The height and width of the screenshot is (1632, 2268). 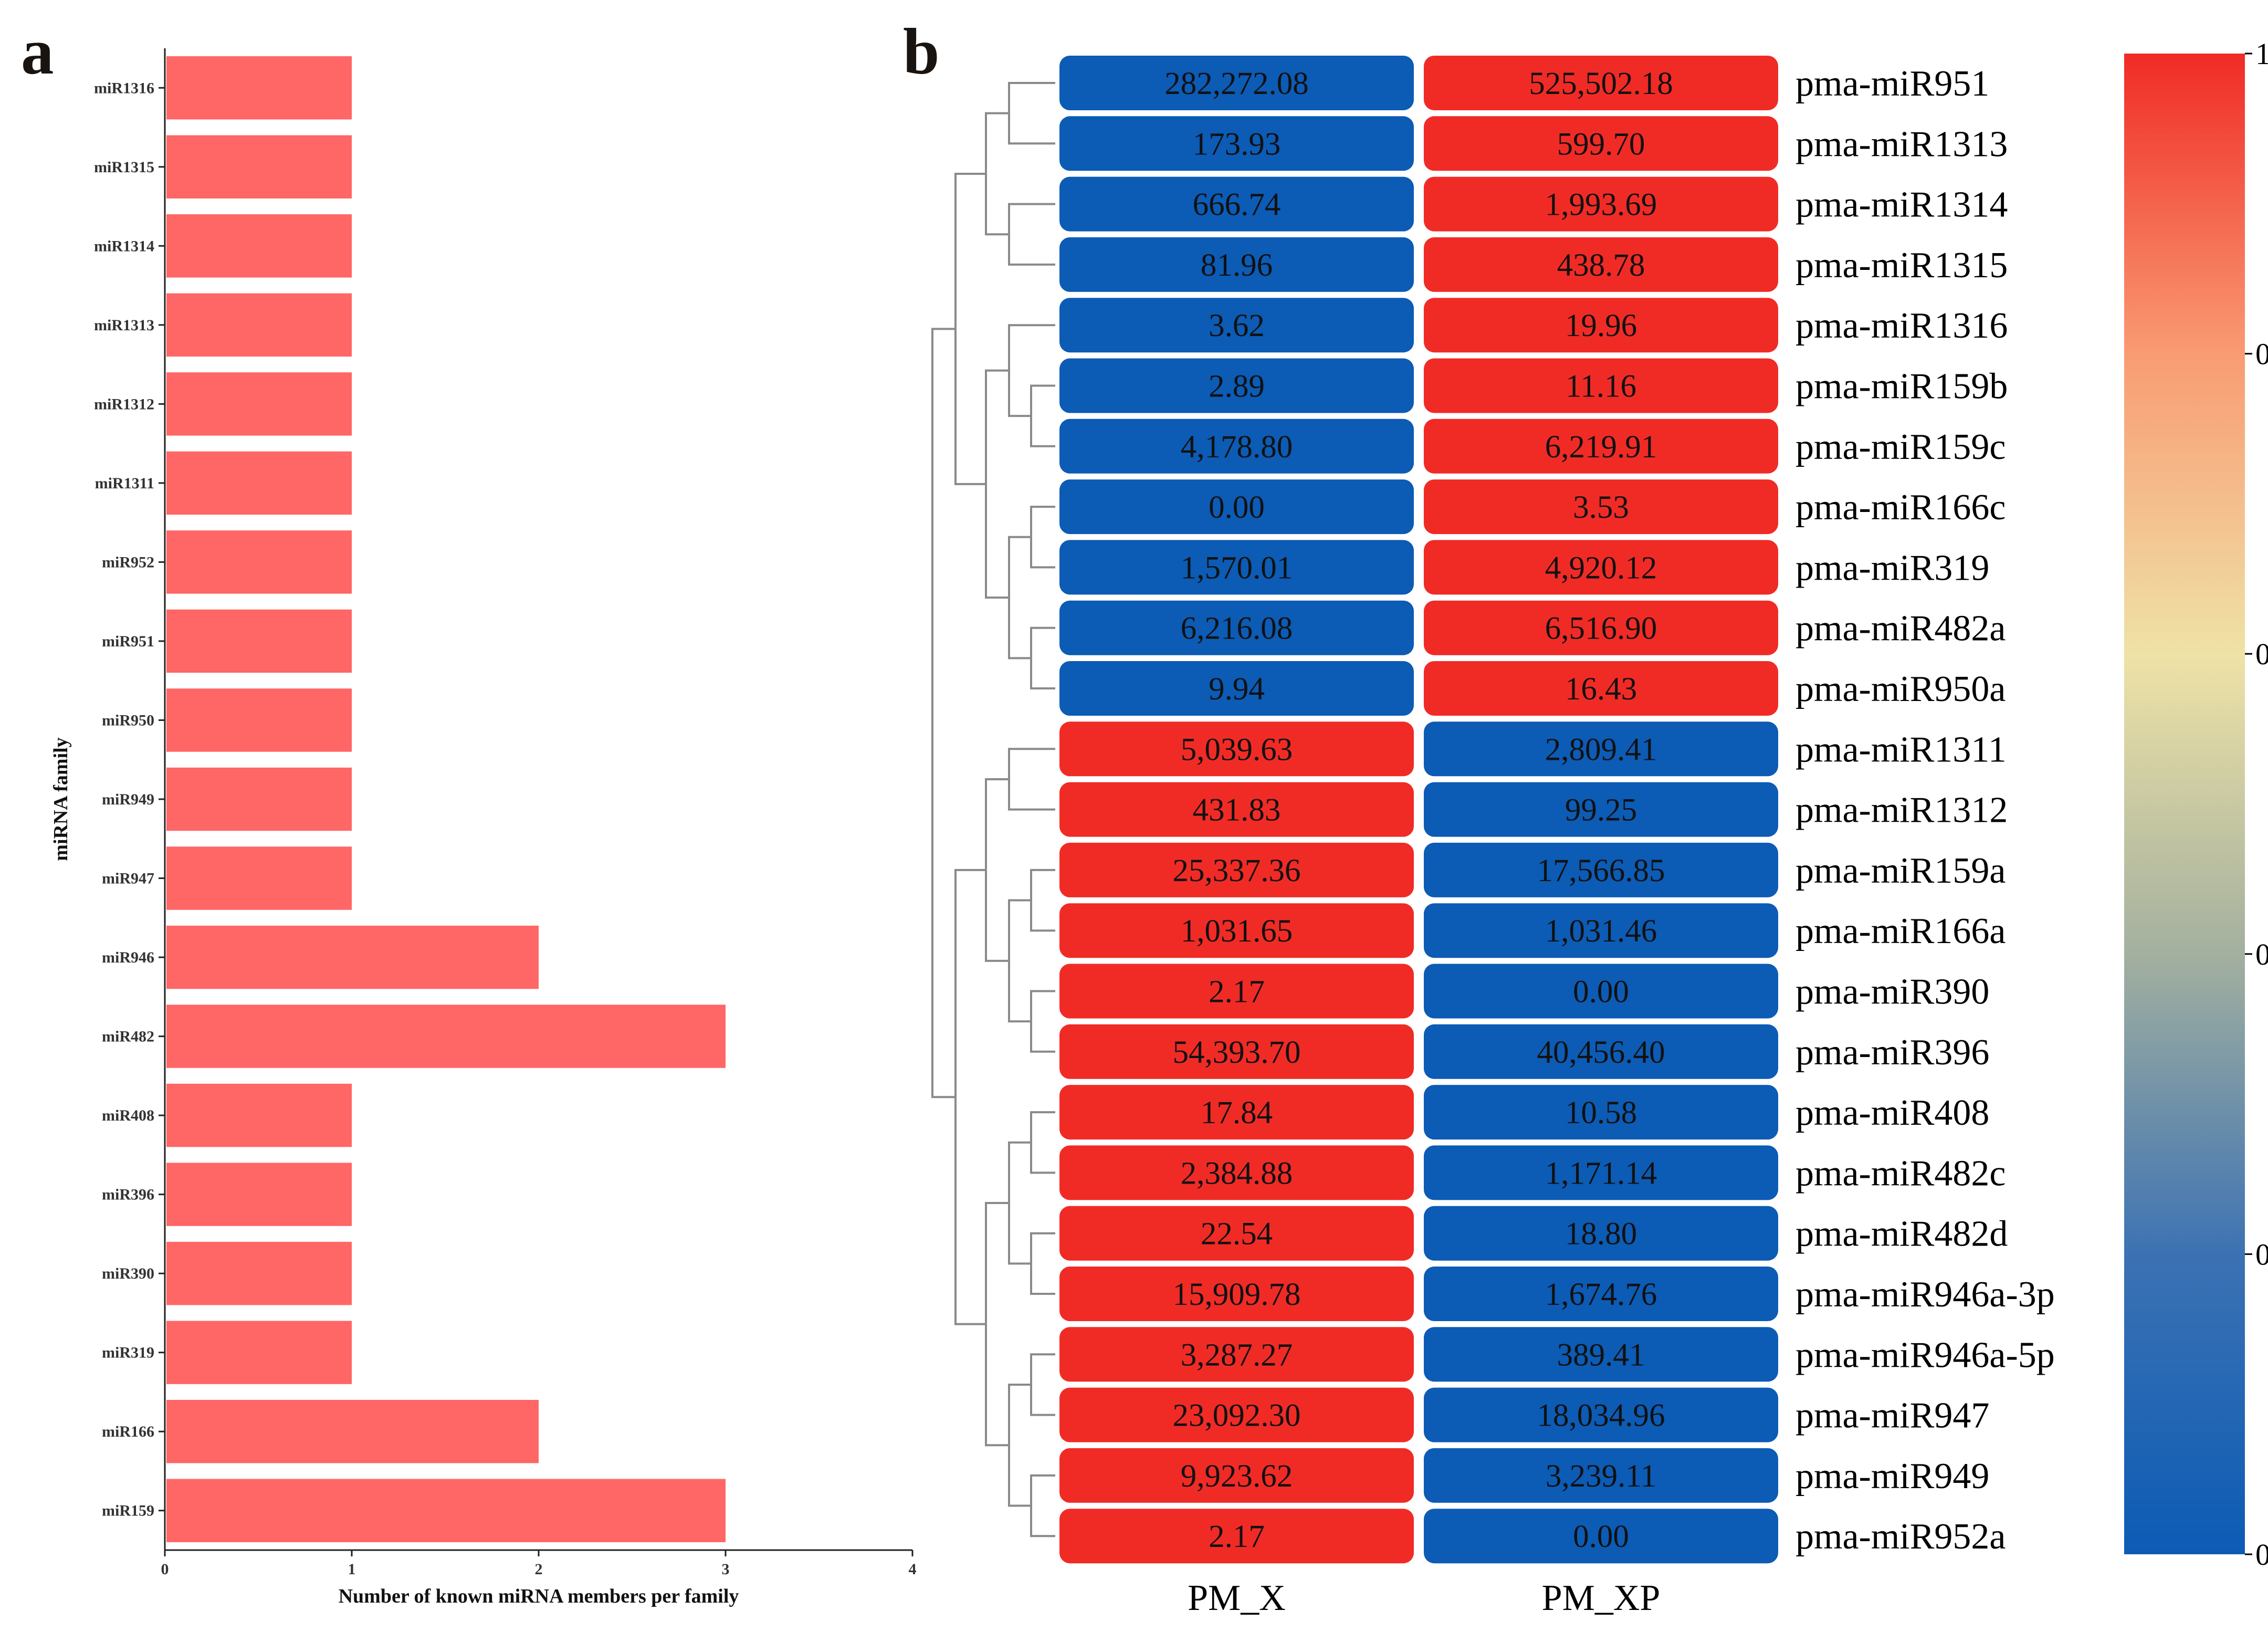 I want to click on cell-value-label: 431.83, so click(x=1237, y=810).